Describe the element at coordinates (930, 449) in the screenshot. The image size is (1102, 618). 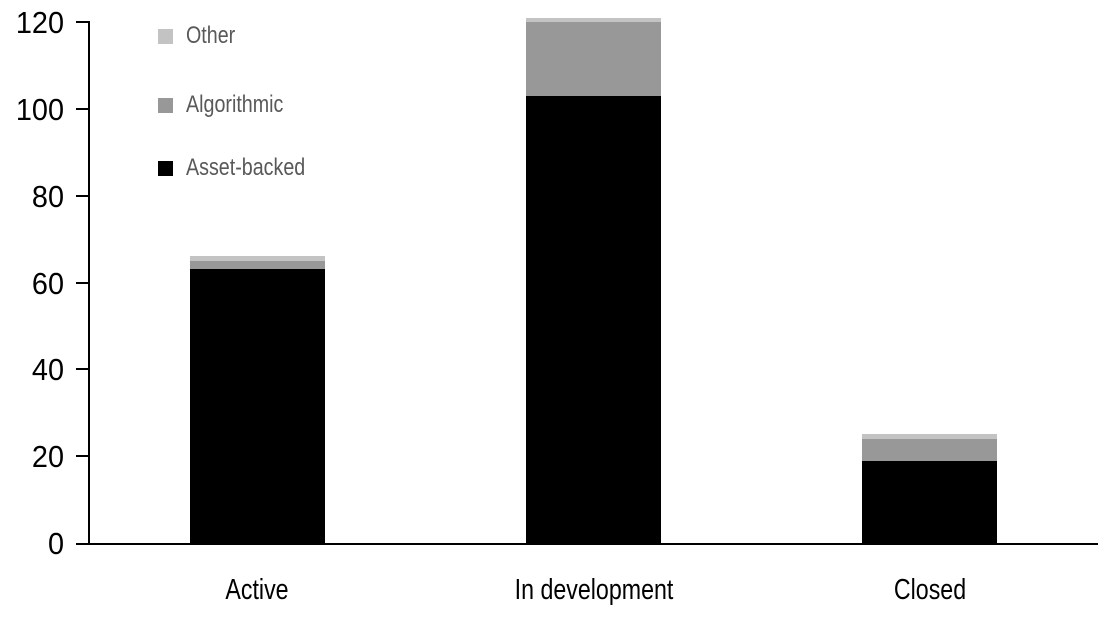
I see `bar-segment-algorithmic-closed` at that location.